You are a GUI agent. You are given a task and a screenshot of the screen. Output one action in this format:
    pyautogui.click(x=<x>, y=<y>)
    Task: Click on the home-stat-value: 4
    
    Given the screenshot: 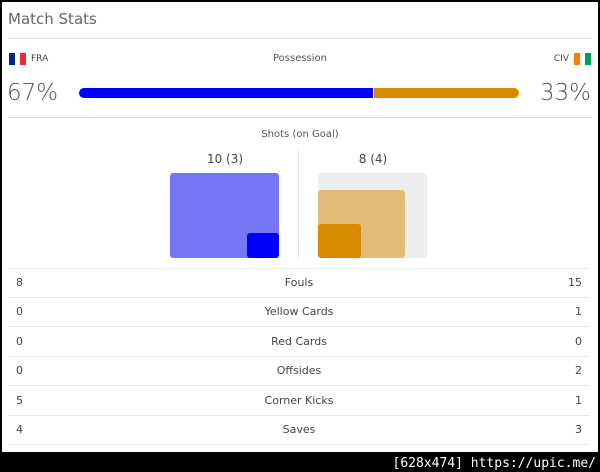 What is the action you would take?
    pyautogui.click(x=19, y=430)
    